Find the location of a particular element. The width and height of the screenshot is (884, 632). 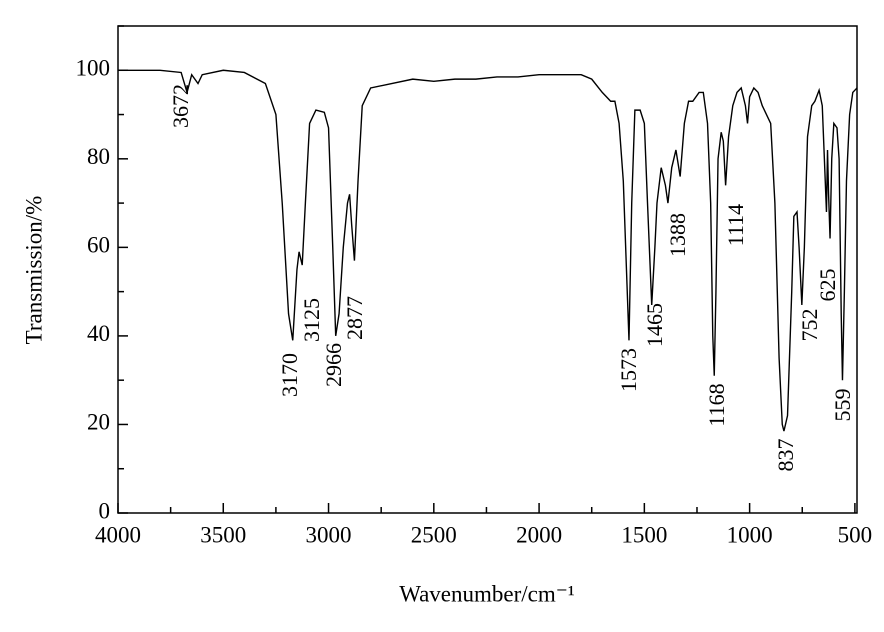

y-tick-label: 20 is located at coordinates (98, 422).